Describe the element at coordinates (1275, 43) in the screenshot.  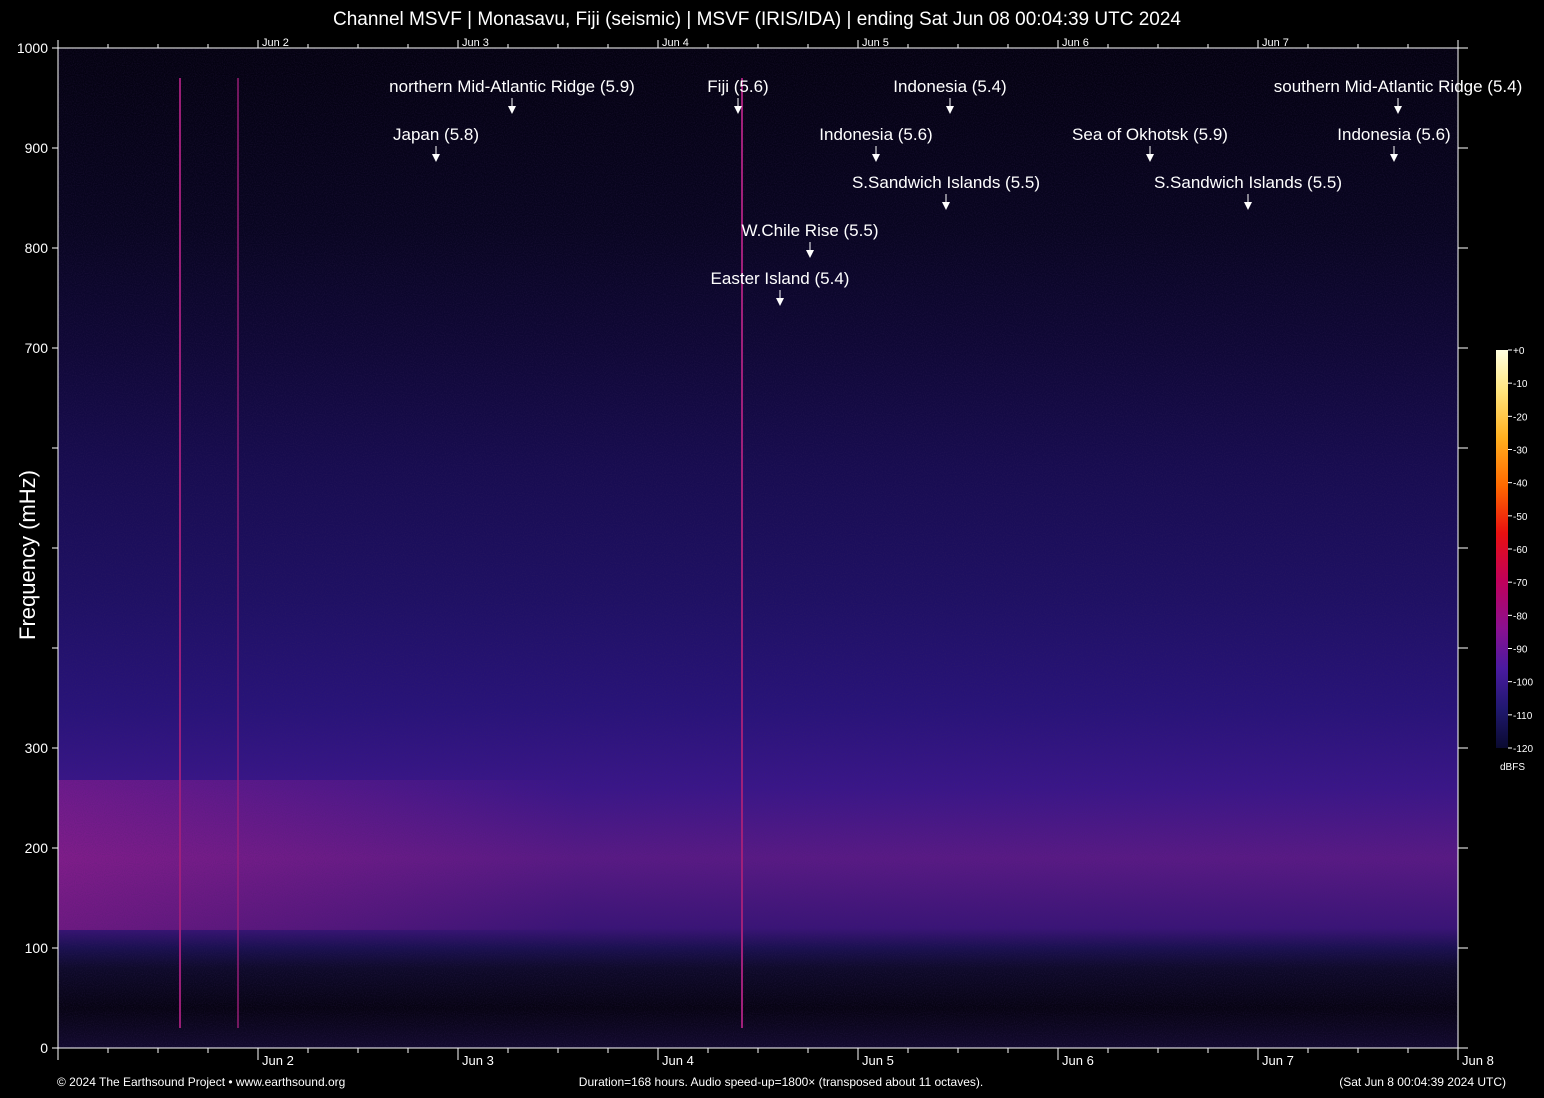
I see `x-tick-label-top: Jun 7` at that location.